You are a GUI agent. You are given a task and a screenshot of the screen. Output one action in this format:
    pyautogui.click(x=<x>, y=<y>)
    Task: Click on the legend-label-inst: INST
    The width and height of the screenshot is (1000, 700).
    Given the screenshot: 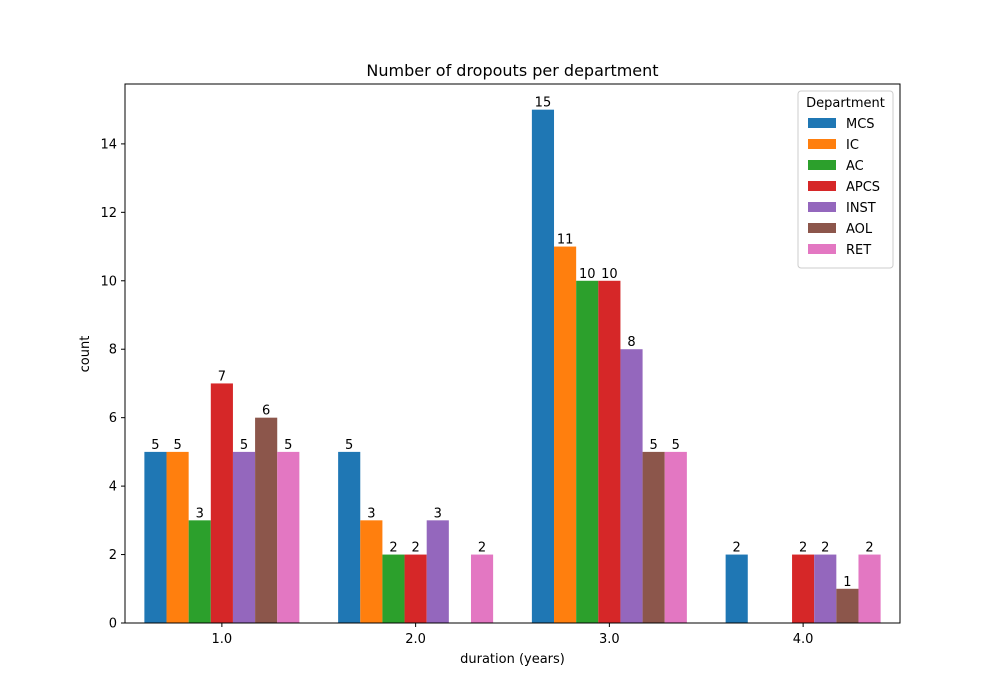 What is the action you would take?
    pyautogui.click(x=861, y=208)
    